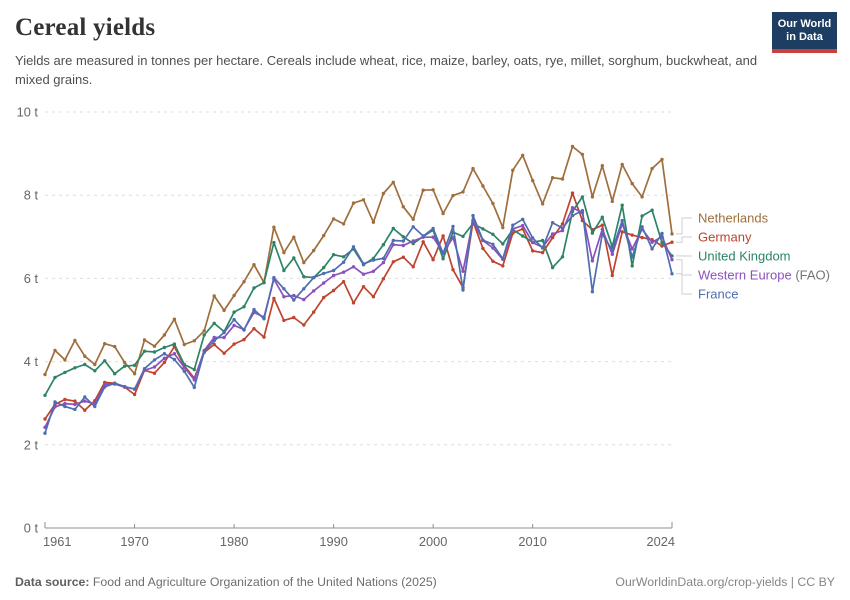 The height and width of the screenshot is (600, 850). Describe the element at coordinates (725, 582) in the screenshot. I see `license-link: OurWorldinData.org/crop-yields | CC BY` at that location.